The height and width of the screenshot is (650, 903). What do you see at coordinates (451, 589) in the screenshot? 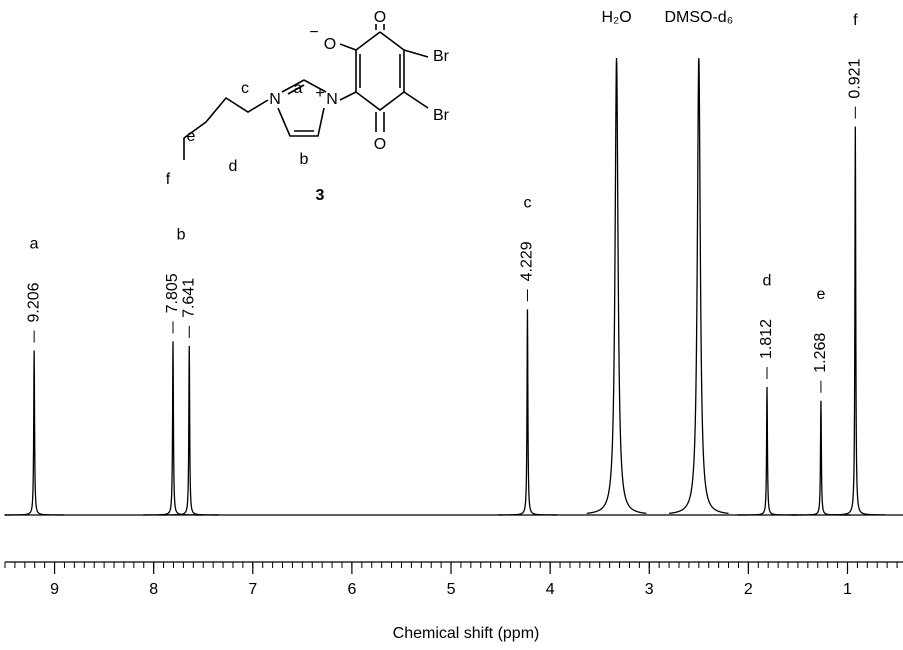
I see `x-tick-label: 5` at bounding box center [451, 589].